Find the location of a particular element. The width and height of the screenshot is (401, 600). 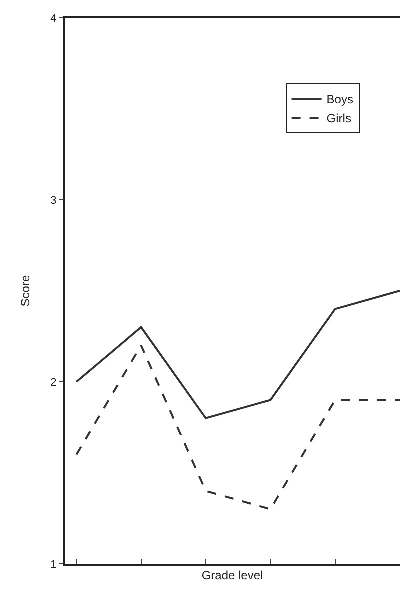

y-tick-label: 4 is located at coordinates (53, 18).